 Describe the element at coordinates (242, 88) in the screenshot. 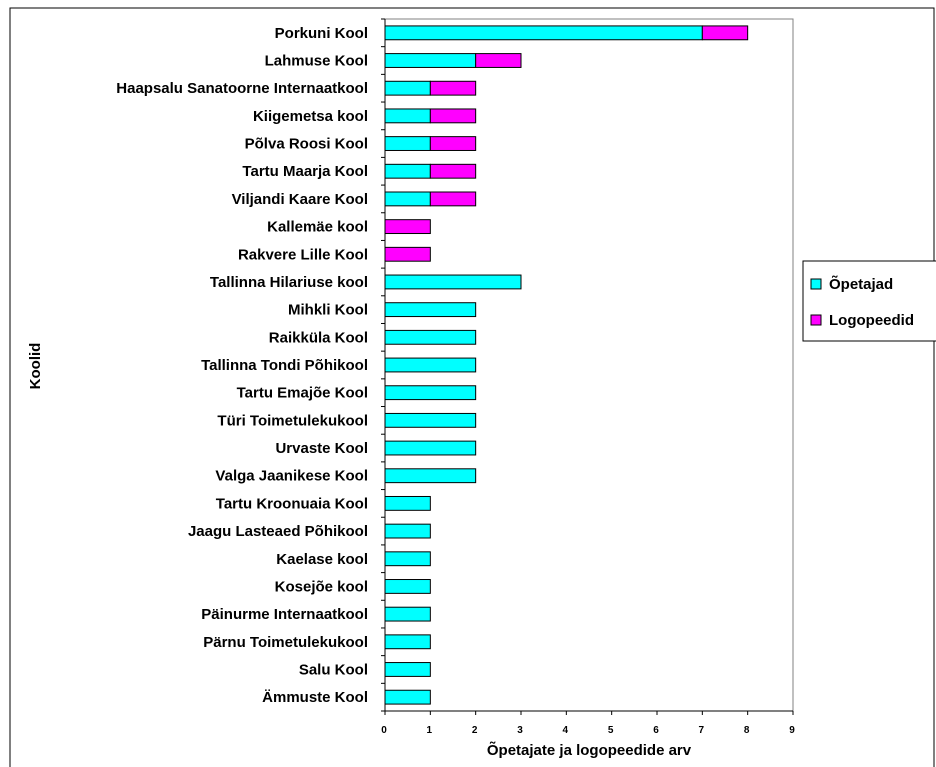

I see `category-label: Haapsalu Sanatoorne Internaatkool` at that location.